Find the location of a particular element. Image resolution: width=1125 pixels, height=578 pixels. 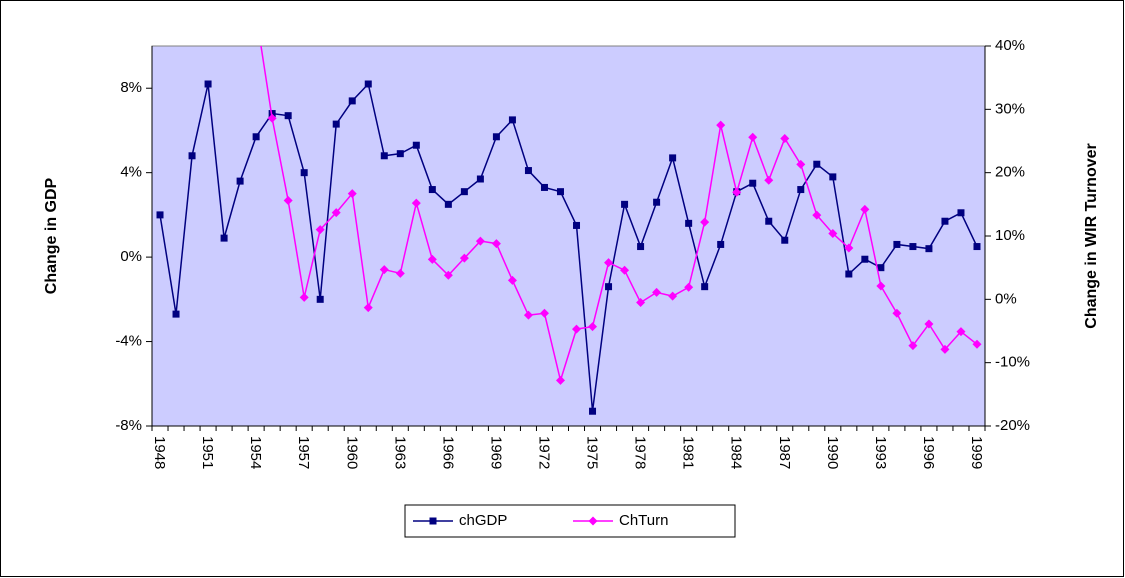

legend-box is located at coordinates (570, 521).